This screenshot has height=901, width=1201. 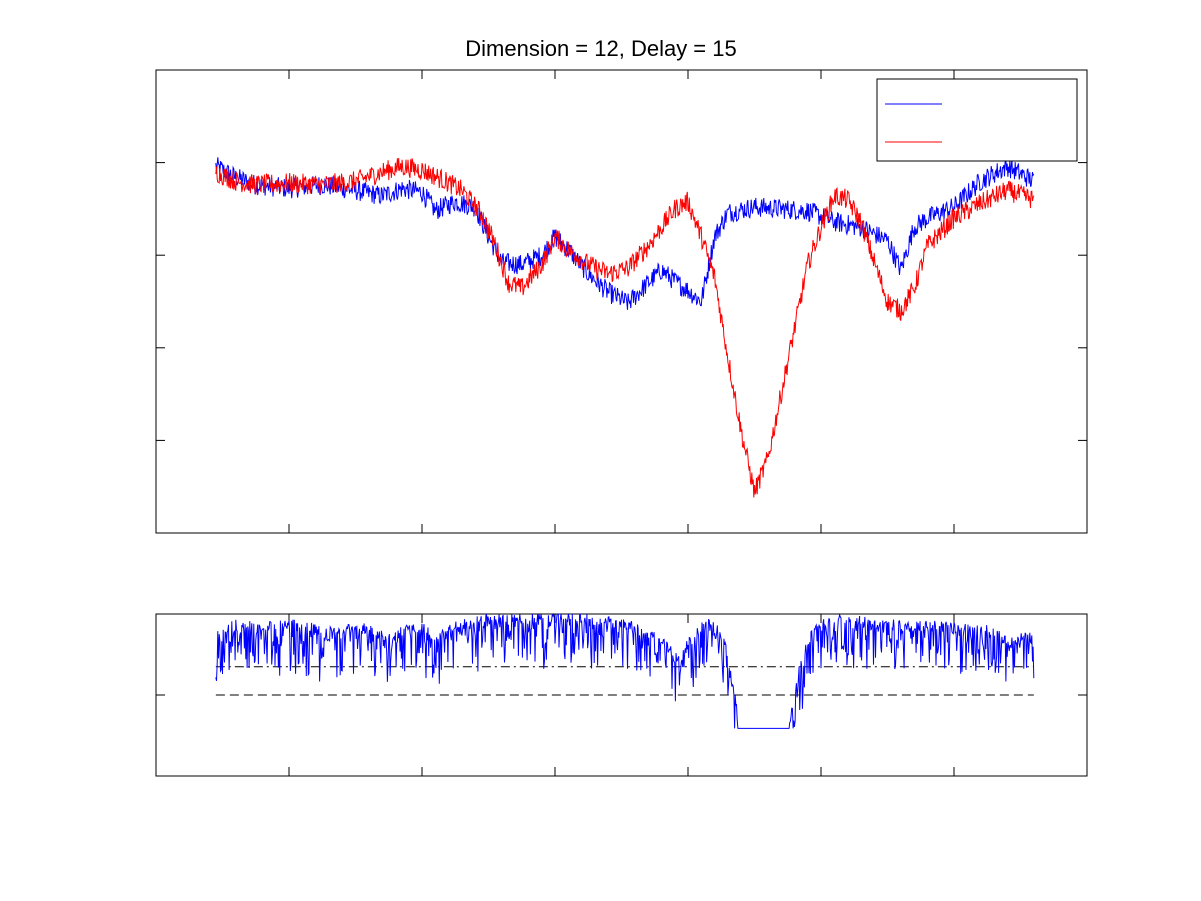 What do you see at coordinates (625, 670) in the screenshot?
I see `p-value-line` at bounding box center [625, 670].